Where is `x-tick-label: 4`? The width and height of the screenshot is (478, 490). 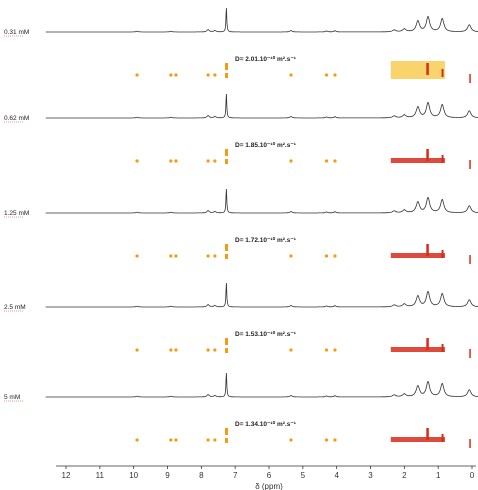
x-tick-label: 4 is located at coordinates (336, 475).